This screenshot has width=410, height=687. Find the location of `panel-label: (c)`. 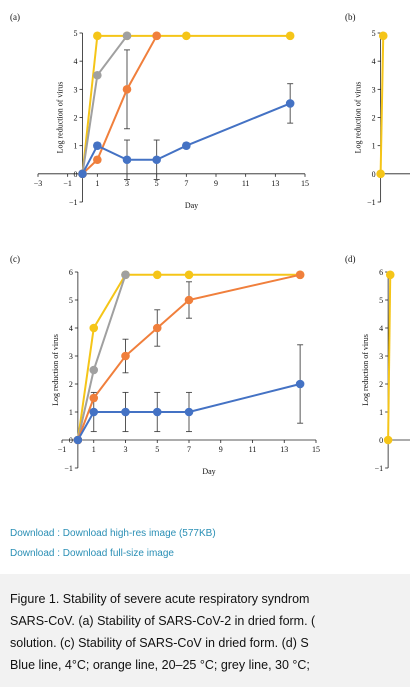

panel-label: (c) is located at coordinates (15, 259).